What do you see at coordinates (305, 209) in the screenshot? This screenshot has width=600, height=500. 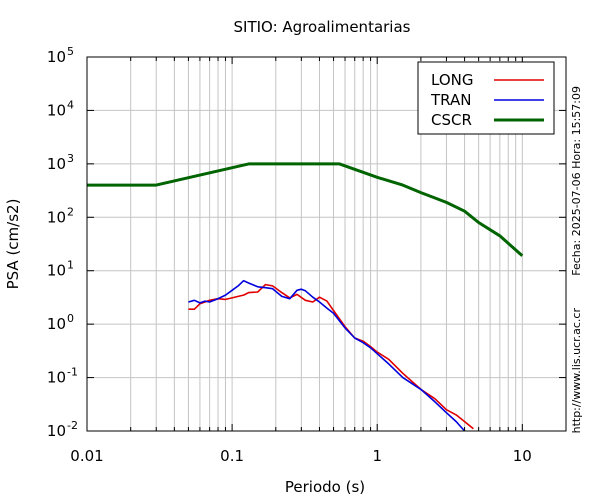 I see `series-line-cscr` at bounding box center [305, 209].